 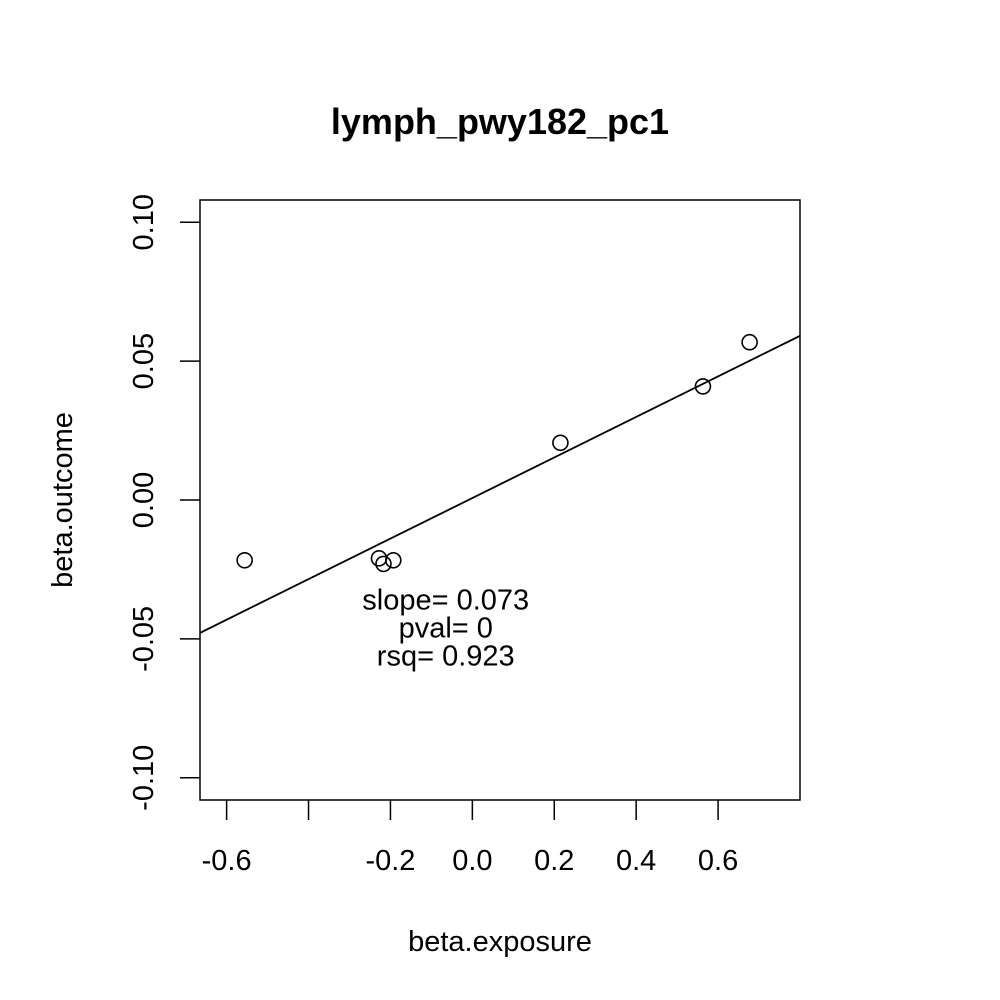 What do you see at coordinates (497, 453) in the screenshot?
I see `data-points` at bounding box center [497, 453].